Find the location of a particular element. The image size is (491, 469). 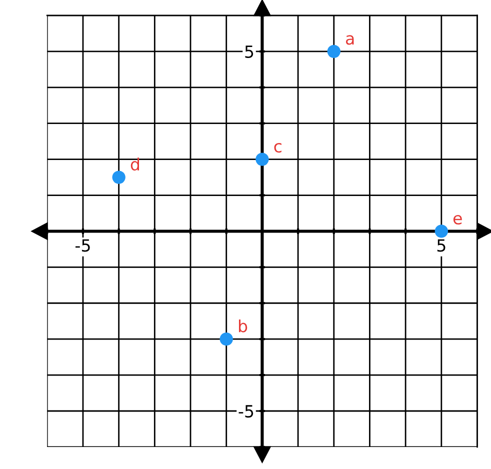

annotation: a is located at coordinates (350, 40).